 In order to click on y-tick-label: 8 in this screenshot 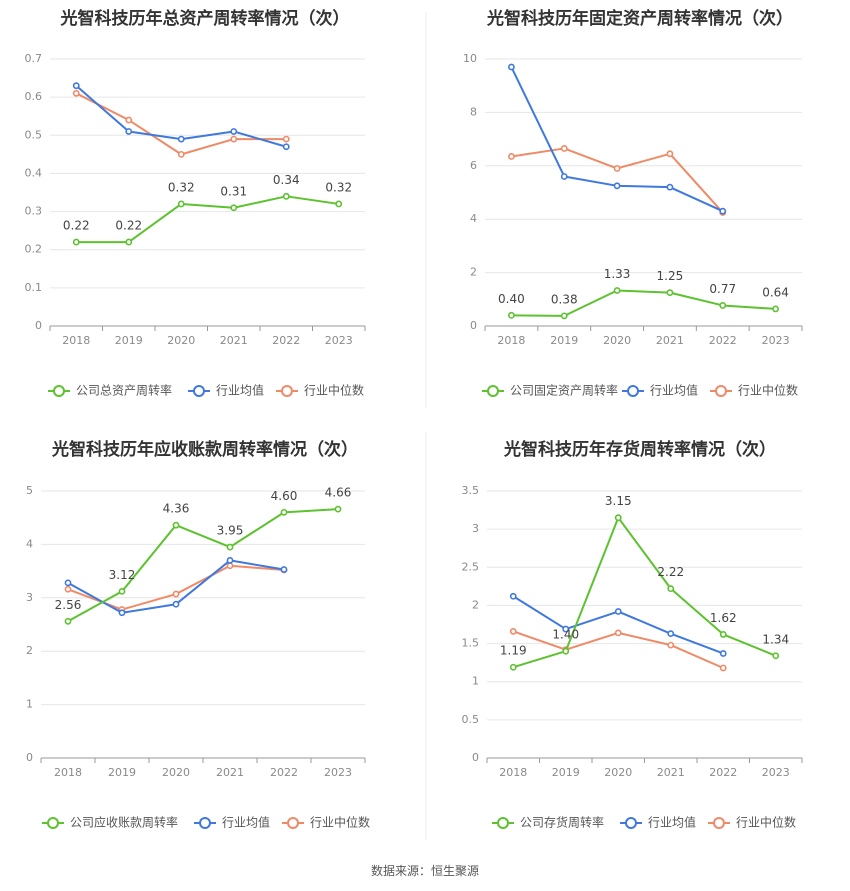, I will do `click(473, 111)`.